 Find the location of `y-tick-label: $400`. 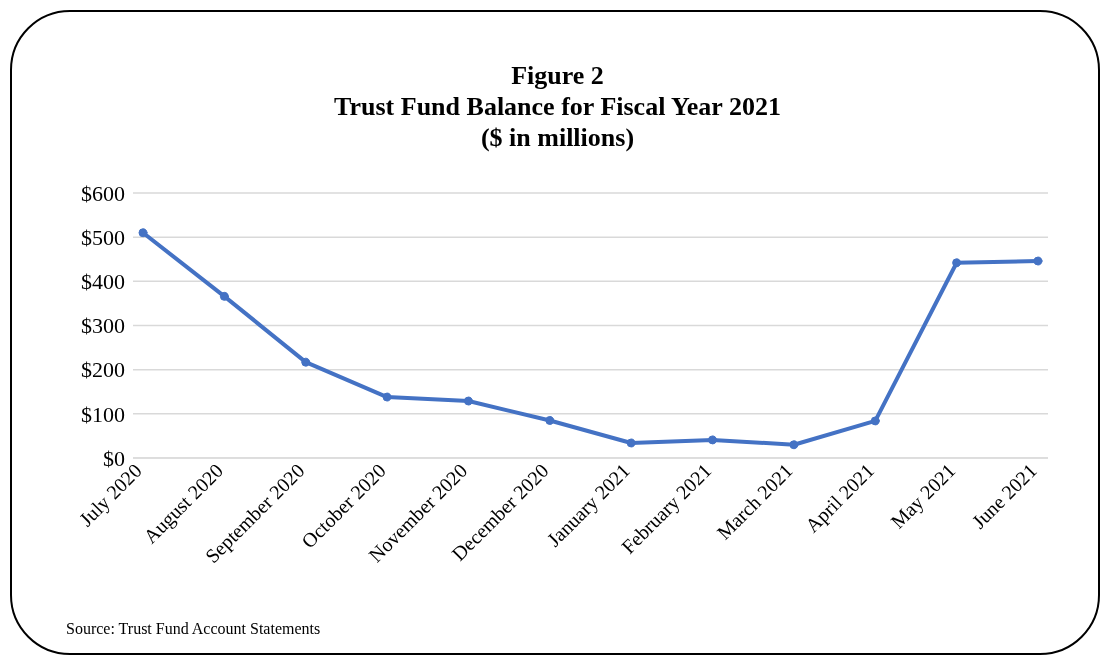

y-tick-label: $400 is located at coordinates (103, 282).